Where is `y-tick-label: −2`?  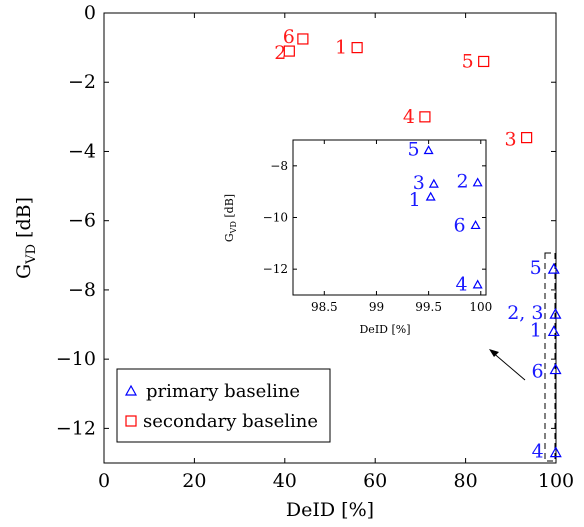 y-tick-label: −2 is located at coordinates (82, 82).